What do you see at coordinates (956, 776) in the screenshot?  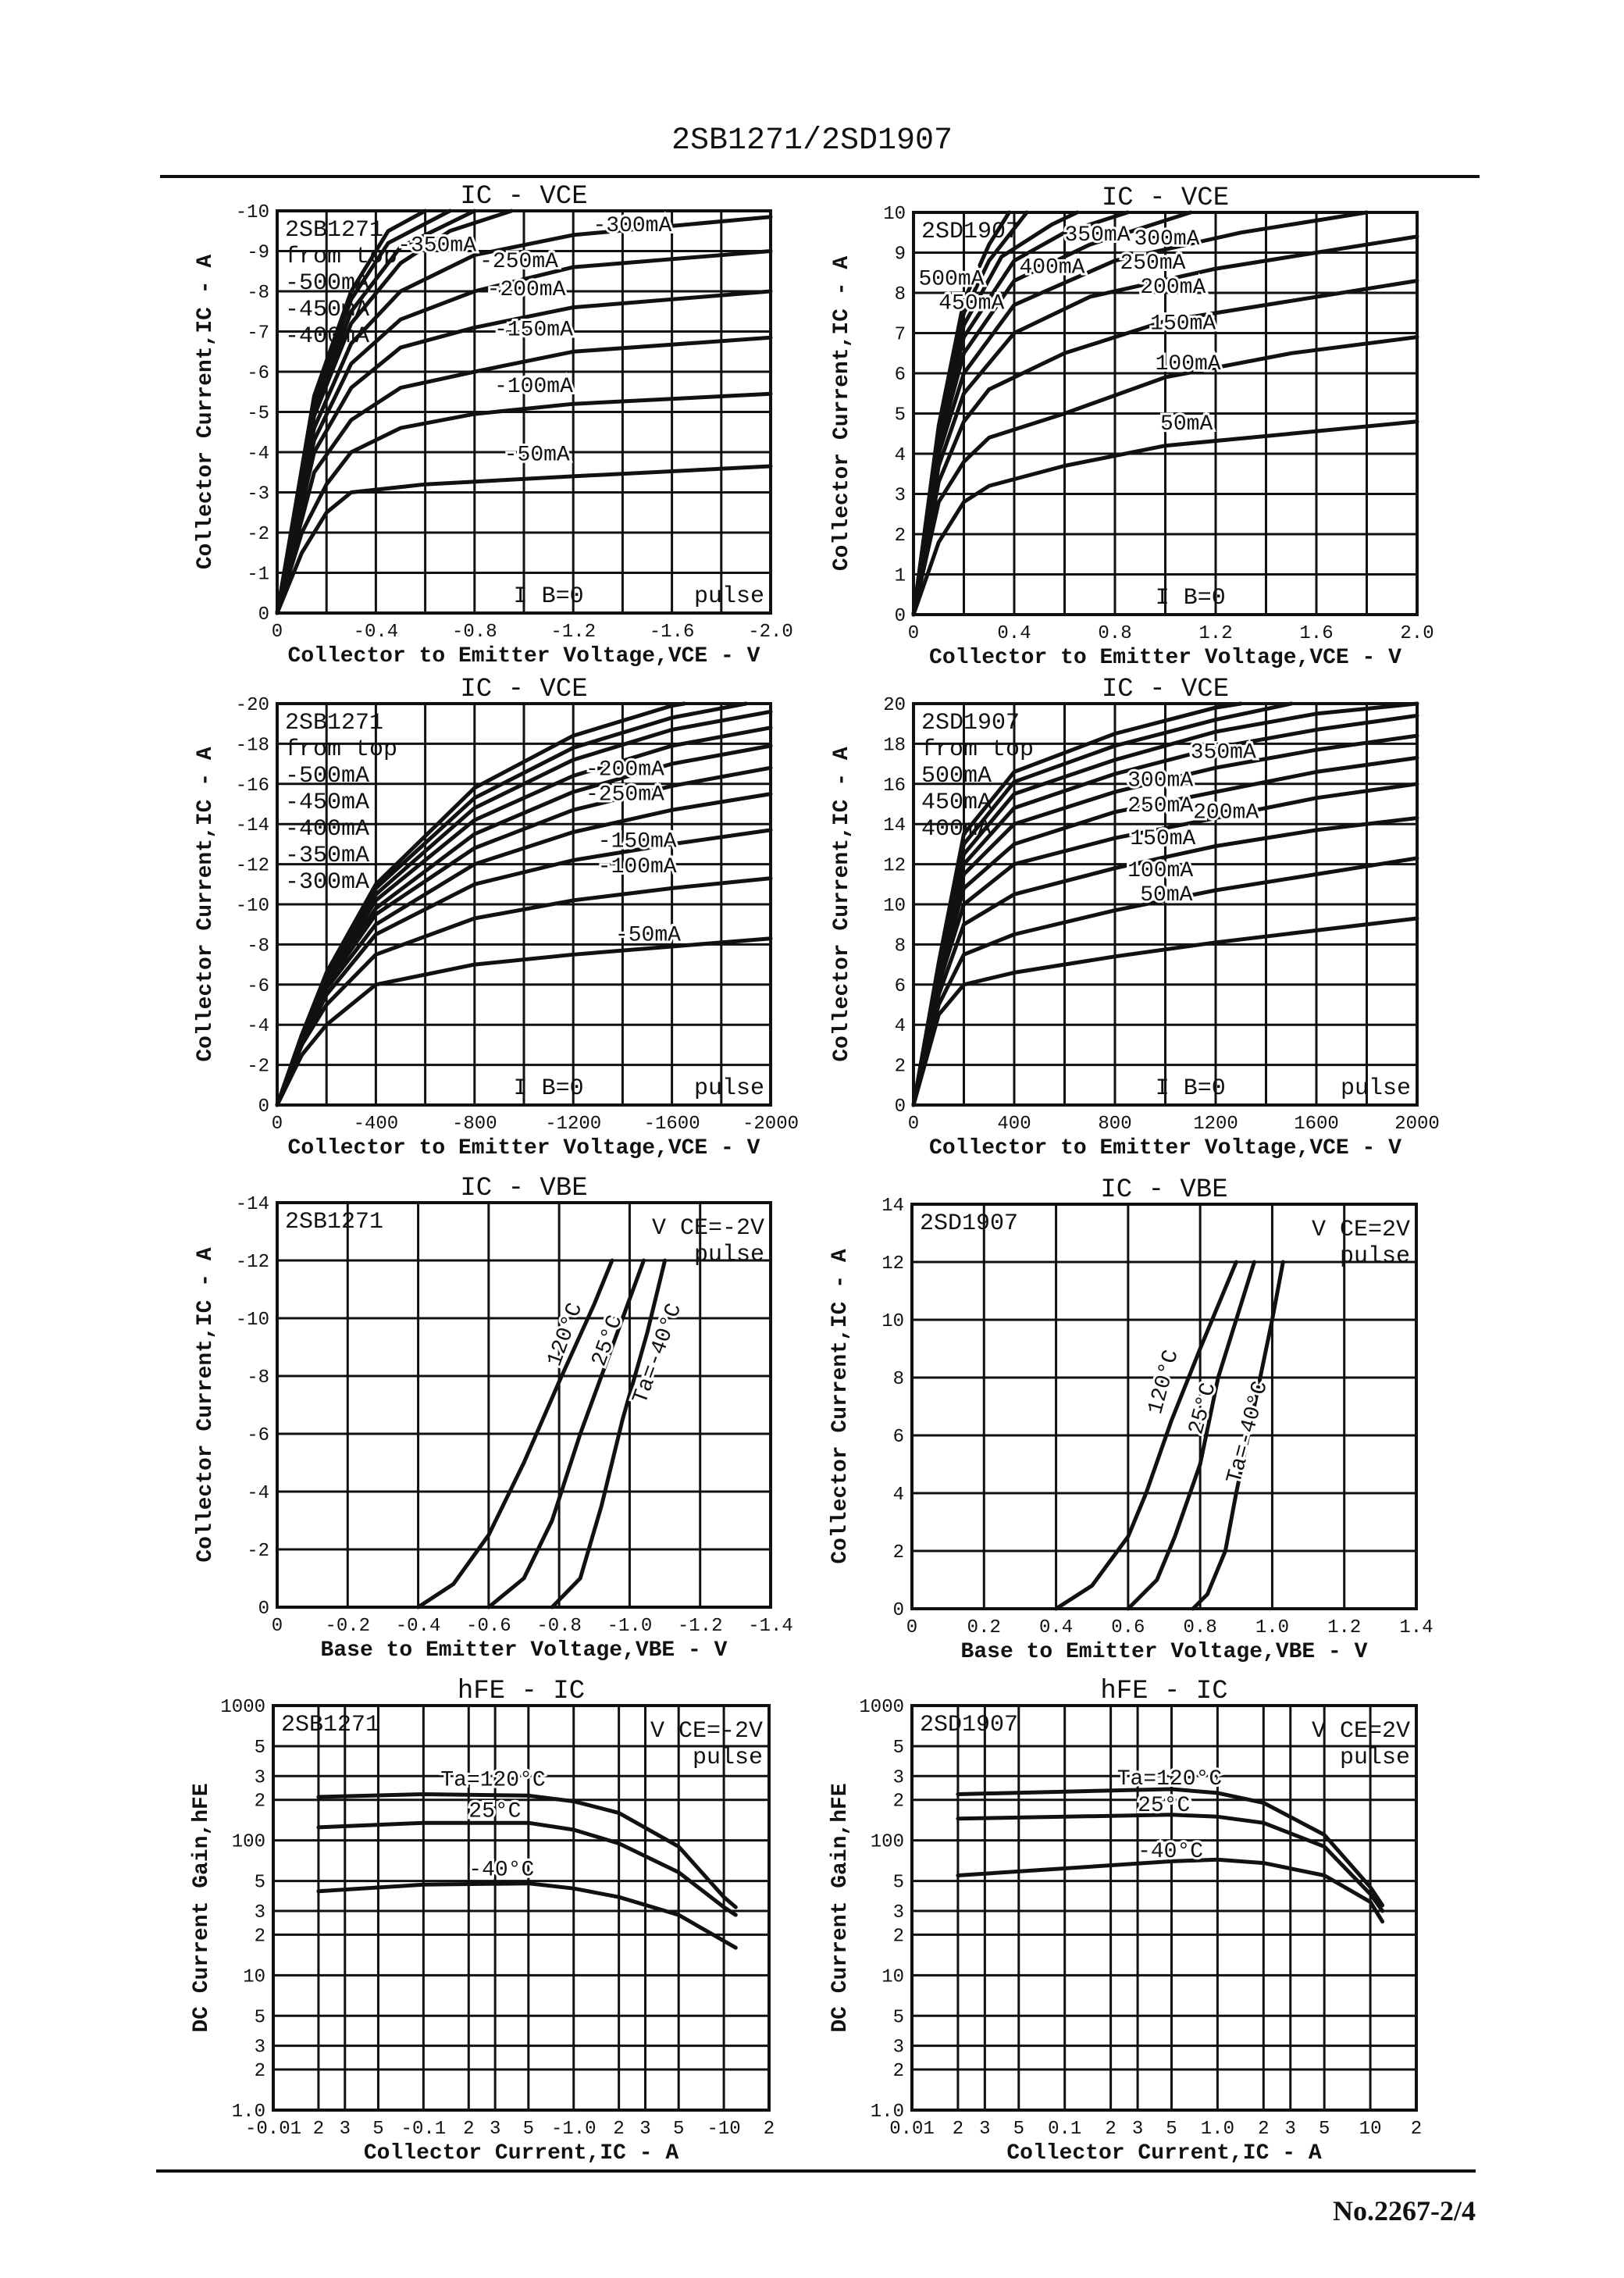 I see `legend-note: 500mA` at bounding box center [956, 776].